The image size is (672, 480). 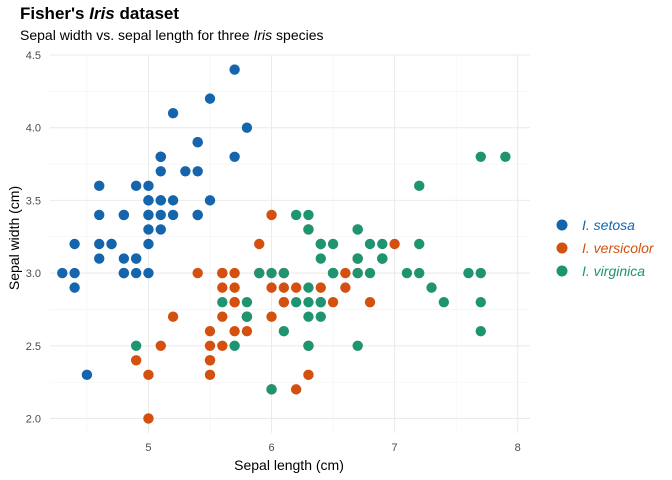 I want to click on x-tick-label: 6, so click(x=271, y=448).